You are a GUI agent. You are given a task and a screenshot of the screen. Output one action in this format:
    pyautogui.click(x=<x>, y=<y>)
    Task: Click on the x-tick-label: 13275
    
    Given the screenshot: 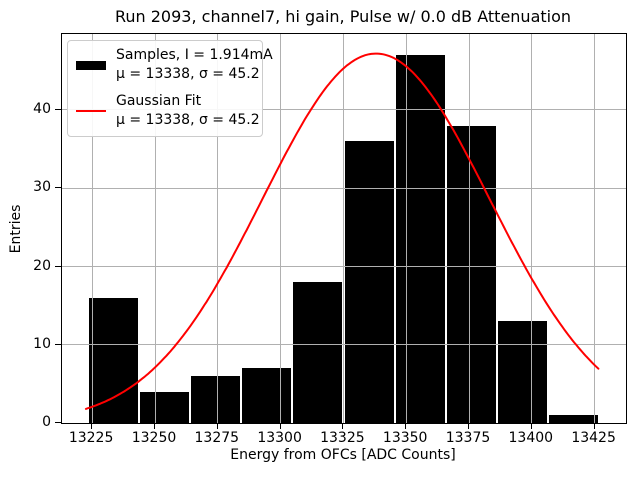 What is the action you would take?
    pyautogui.click(x=217, y=438)
    